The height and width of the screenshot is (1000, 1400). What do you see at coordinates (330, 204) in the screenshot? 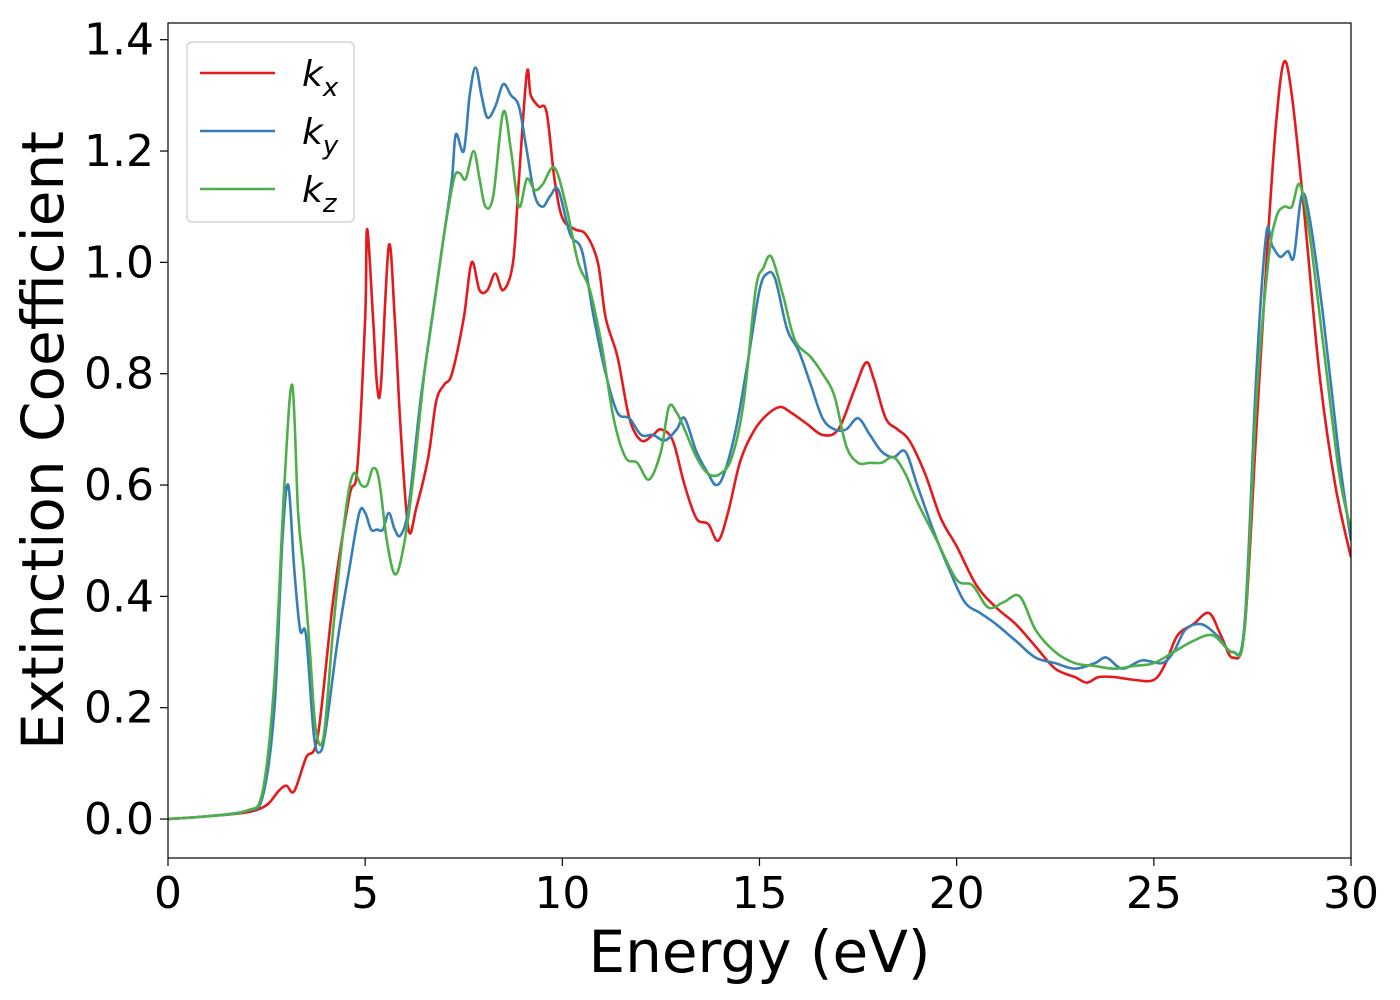
I see `legend-label-subscript: z` at bounding box center [330, 204].